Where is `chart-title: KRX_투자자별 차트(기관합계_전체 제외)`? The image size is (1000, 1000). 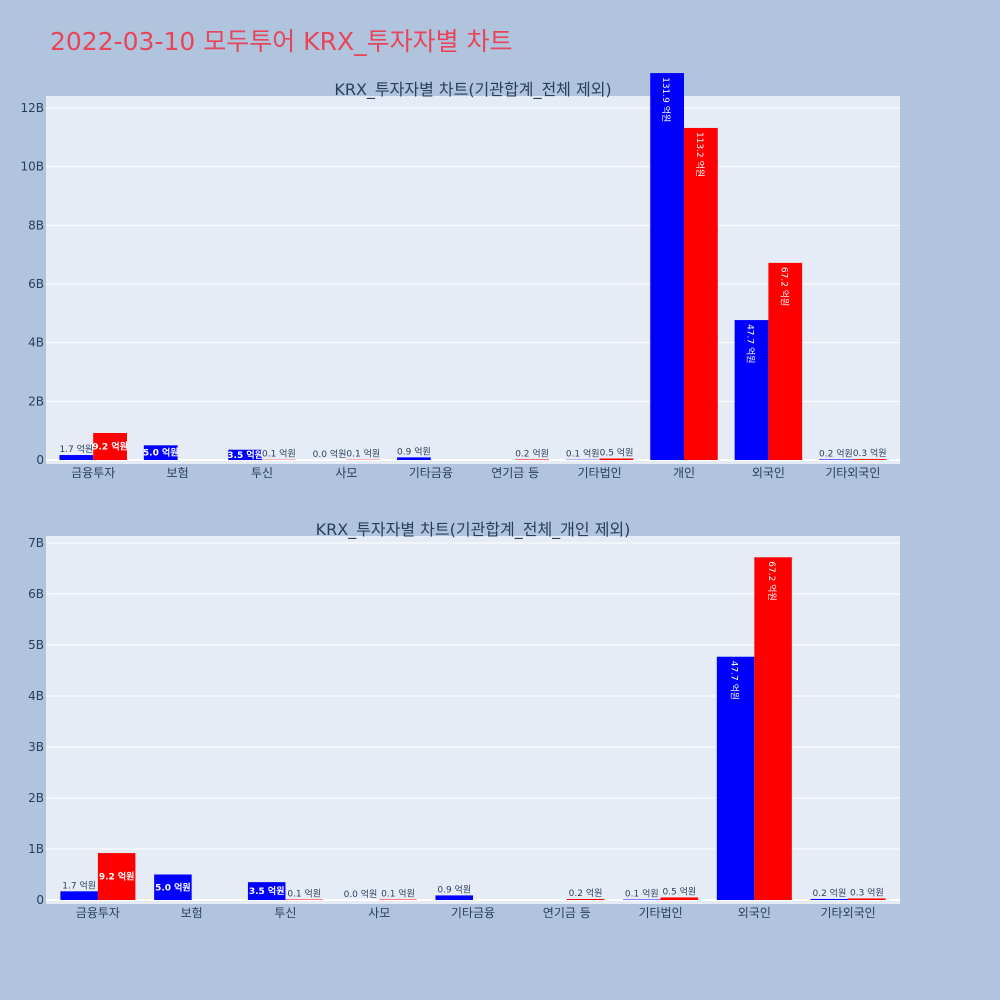
chart-title: KRX_투자자별 차트(기관합계_전체 제외) is located at coordinates (472, 90).